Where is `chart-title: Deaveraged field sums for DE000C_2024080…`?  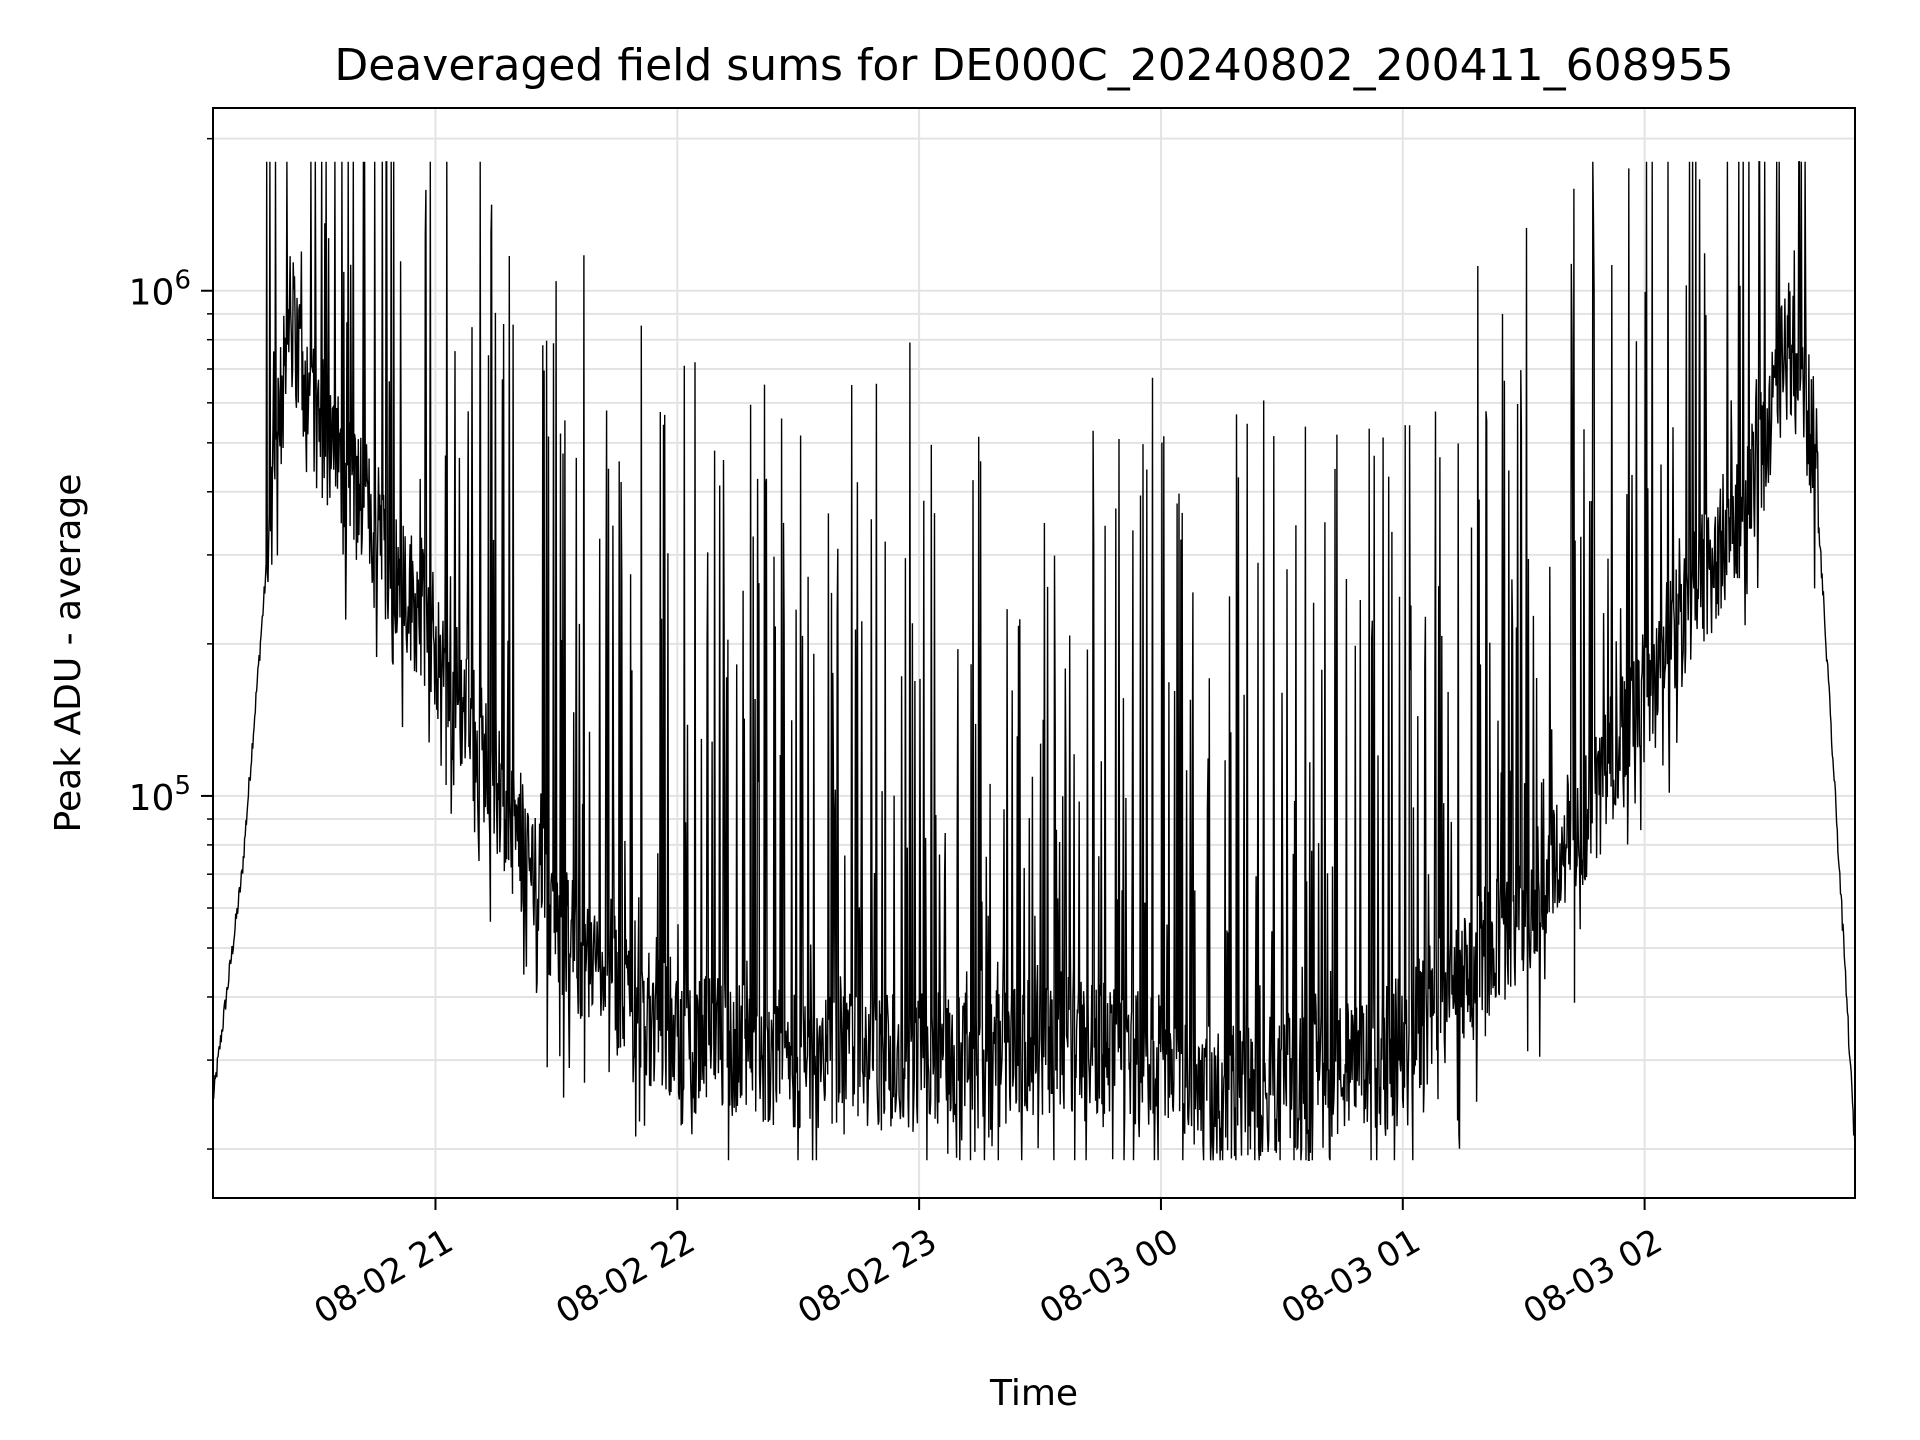
chart-title: Deaveraged field sums for DE000C_2024080… is located at coordinates (1033, 65).